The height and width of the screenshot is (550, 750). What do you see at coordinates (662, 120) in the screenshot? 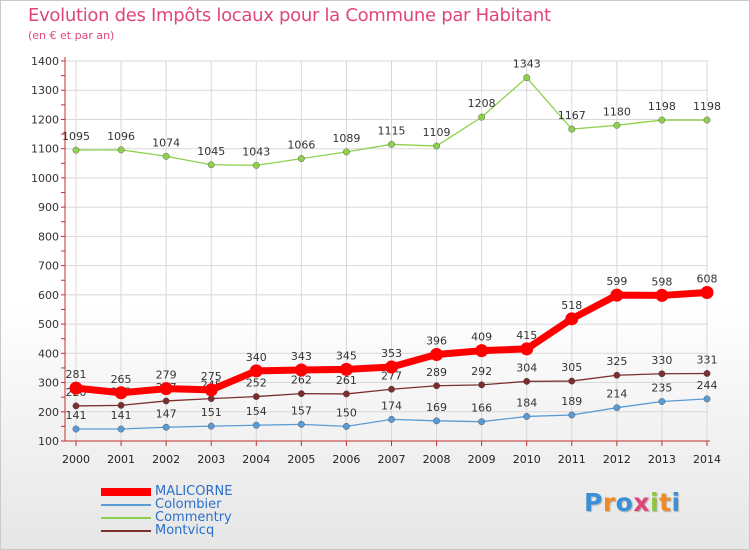
I see `data-point-commentry-2013` at bounding box center [662, 120].